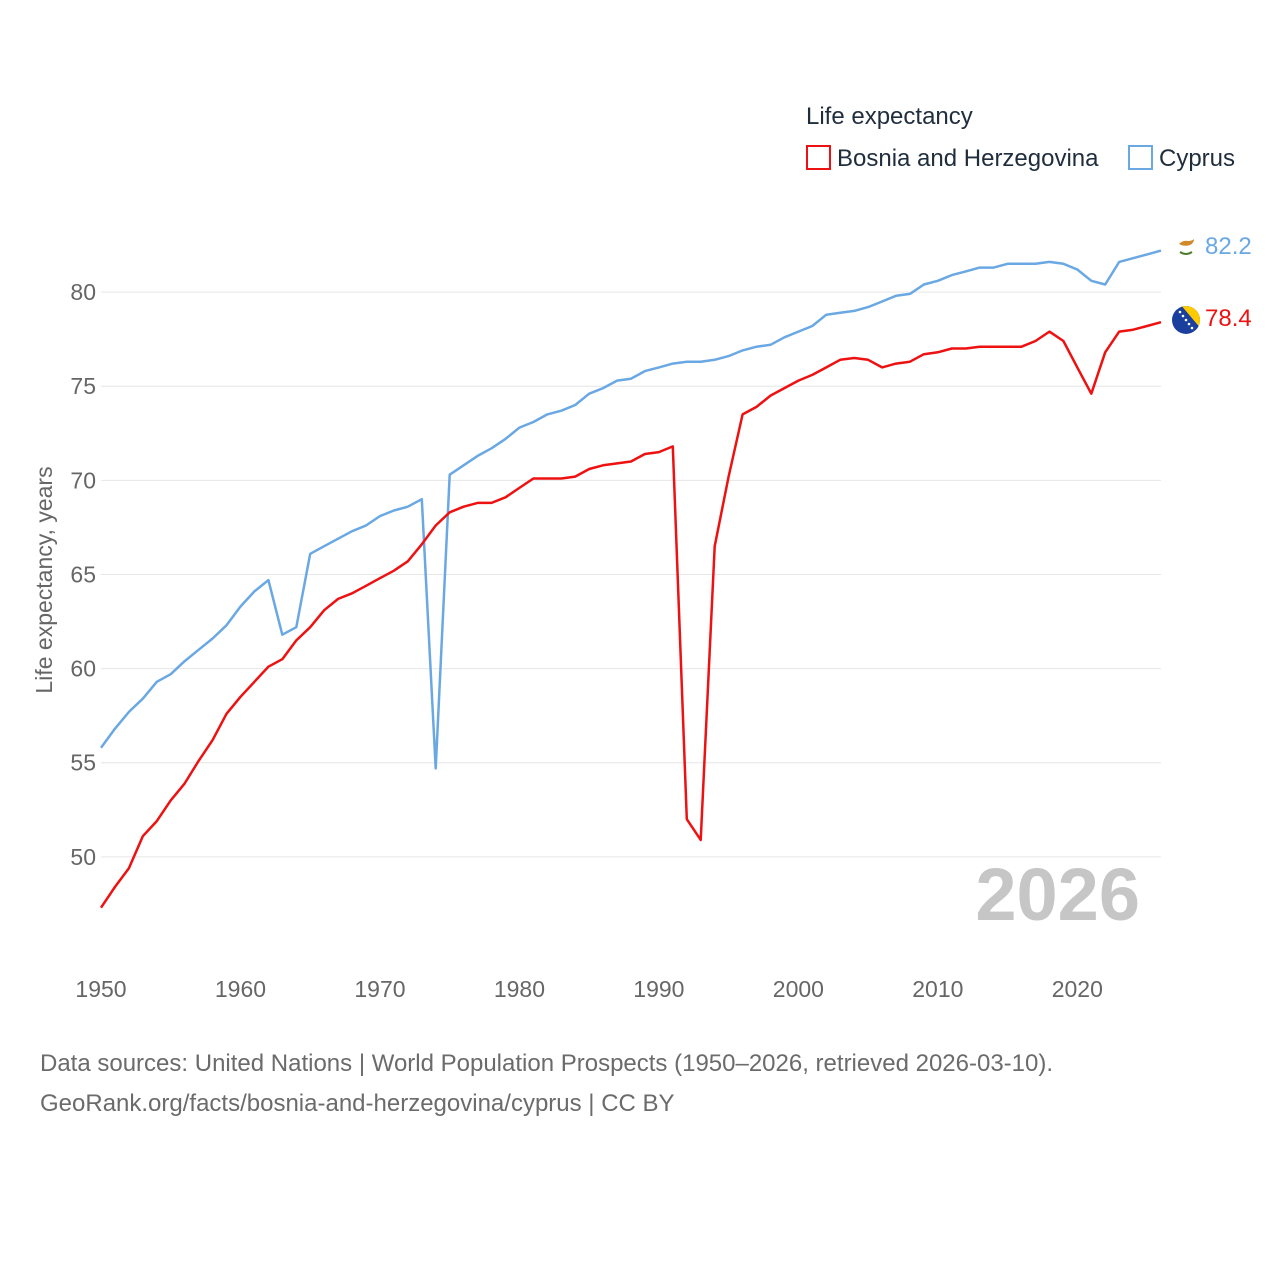  Describe the element at coordinates (519, 989) in the screenshot. I see `x-tick-label: 1980` at that location.